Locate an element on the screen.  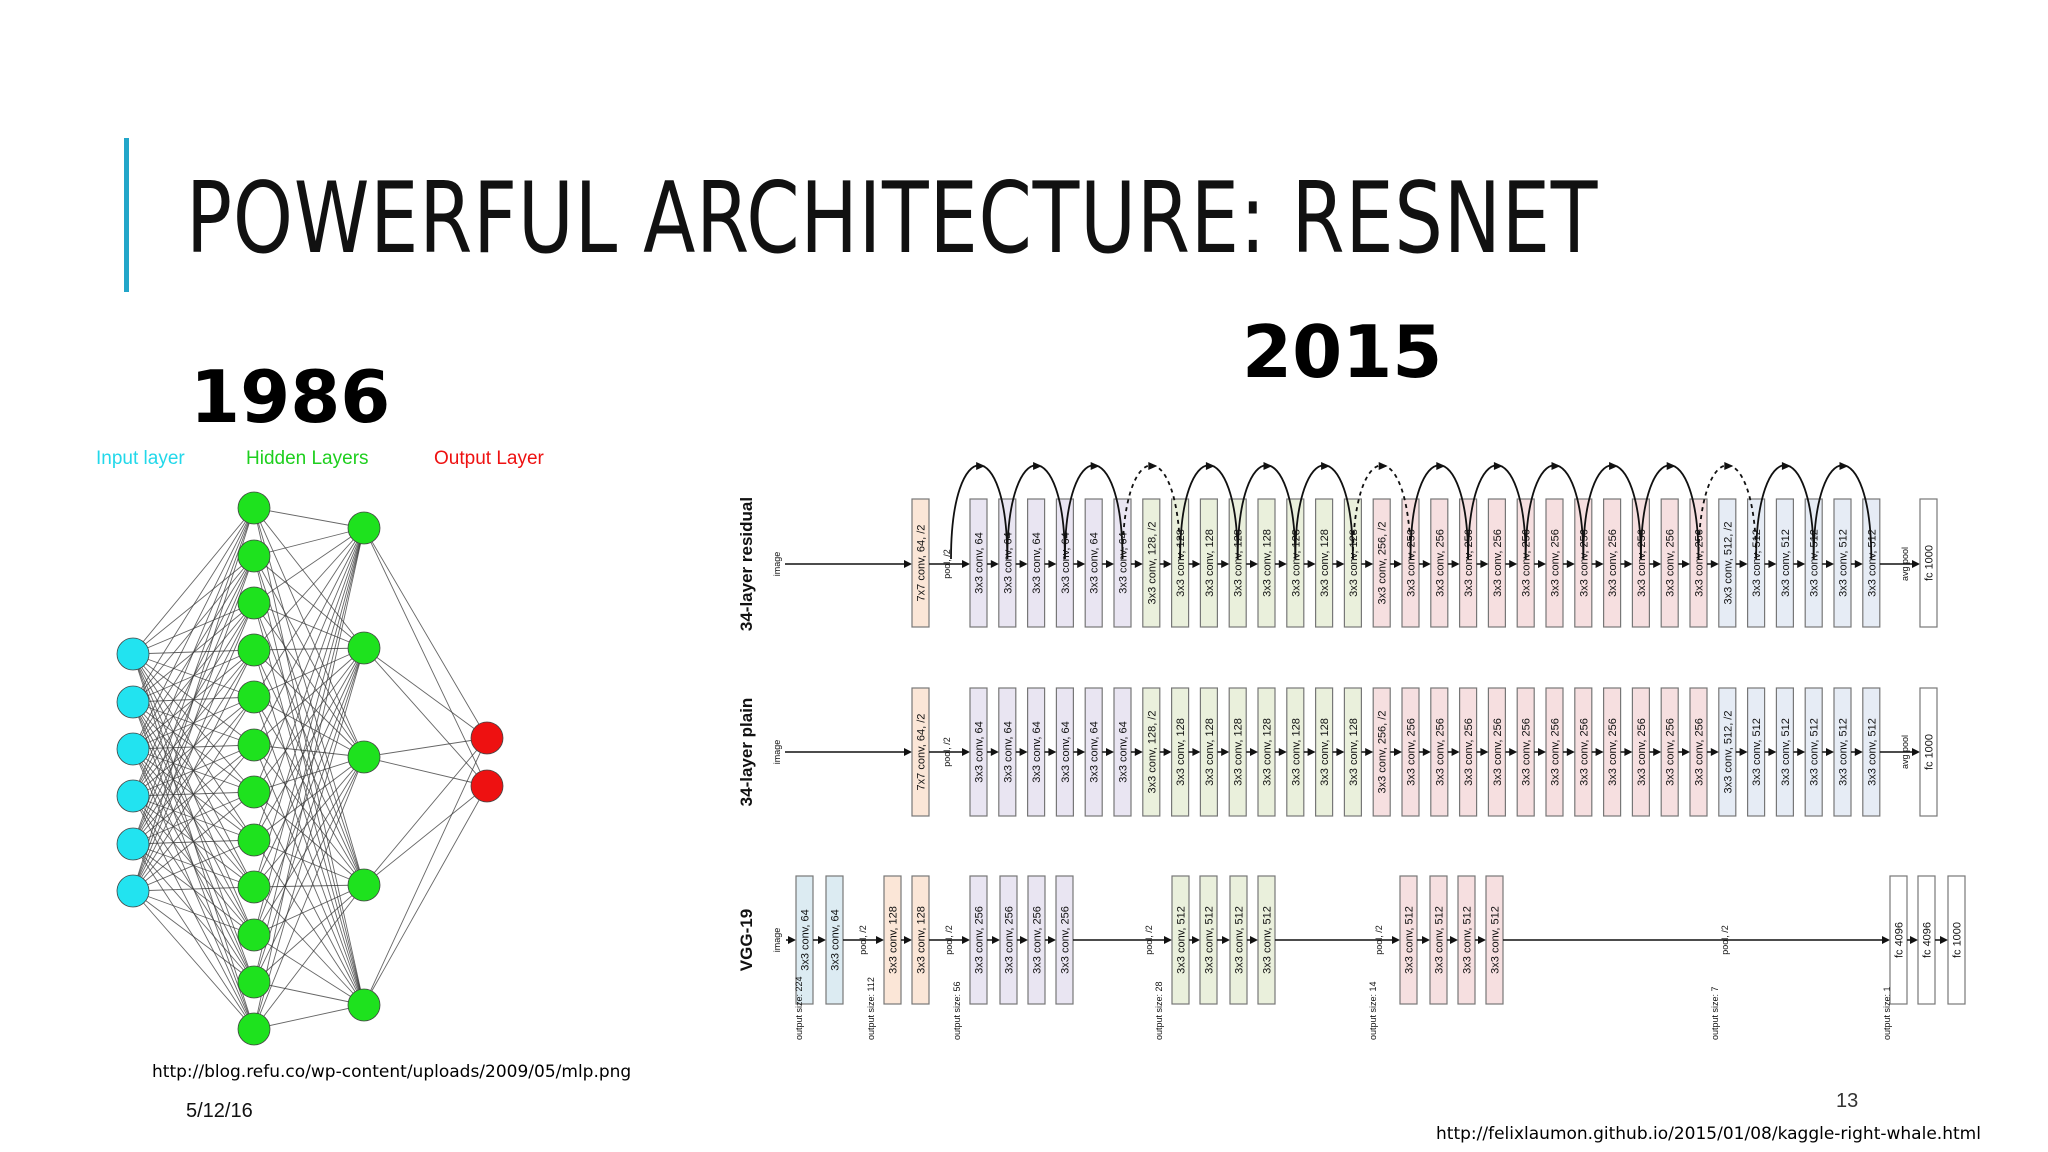
vgg-block-label: 3x3 conv, 256 is located at coordinates (1010, 940).